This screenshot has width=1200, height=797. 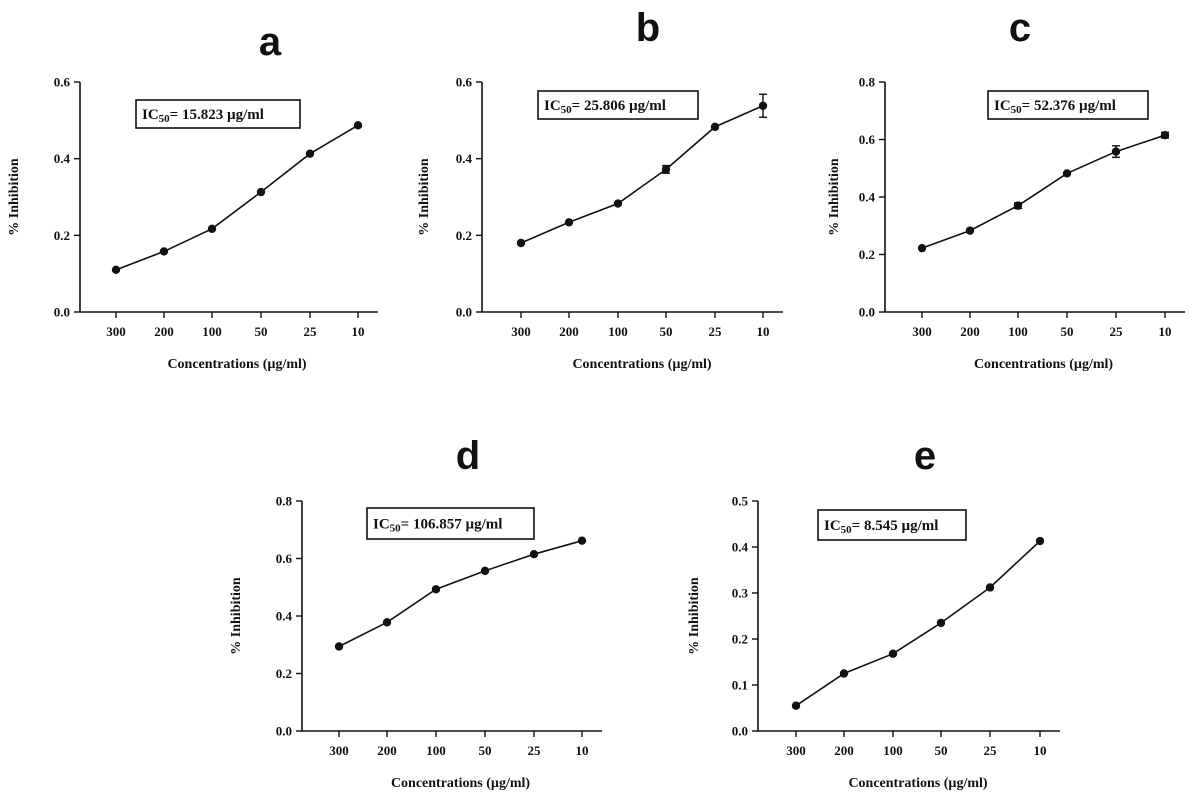 I want to click on ic50-label: IC50= 106.857 µg/ml, so click(x=437, y=526).